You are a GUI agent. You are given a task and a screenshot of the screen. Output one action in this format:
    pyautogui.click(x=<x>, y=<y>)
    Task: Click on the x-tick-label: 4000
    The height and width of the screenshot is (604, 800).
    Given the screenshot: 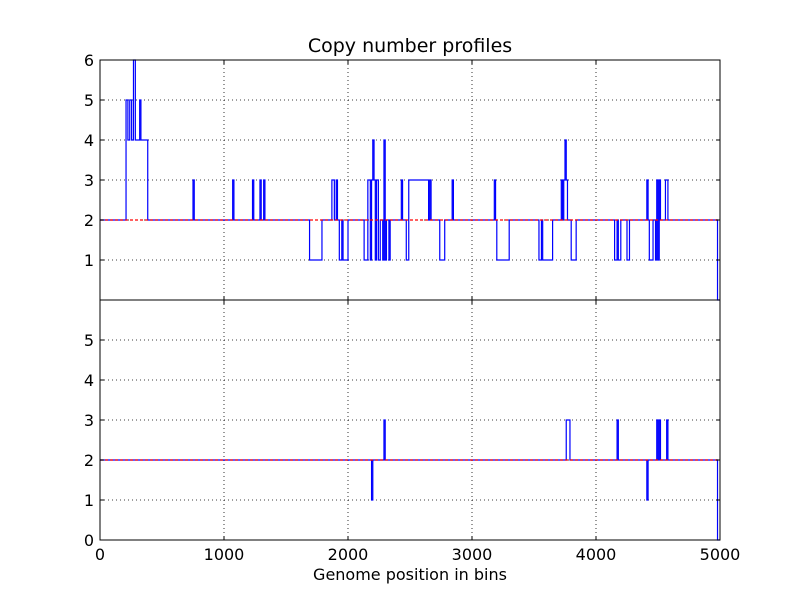 What is the action you would take?
    pyautogui.click(x=596, y=554)
    